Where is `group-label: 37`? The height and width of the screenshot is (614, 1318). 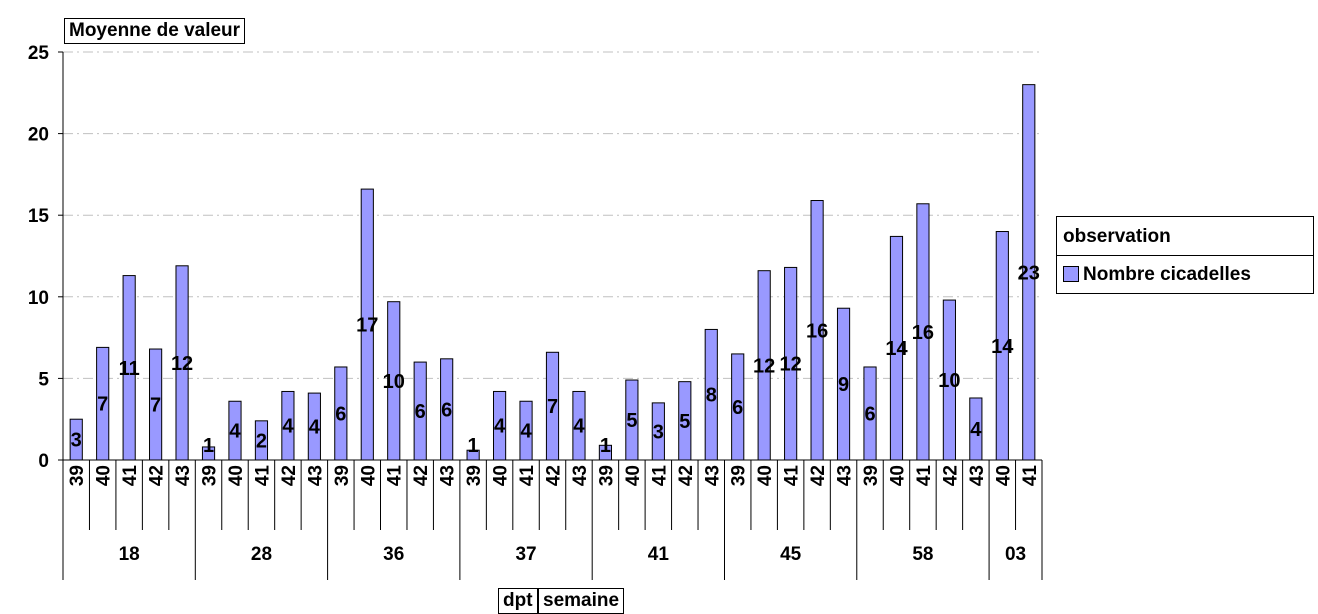
group-label: 37 is located at coordinates (525, 554).